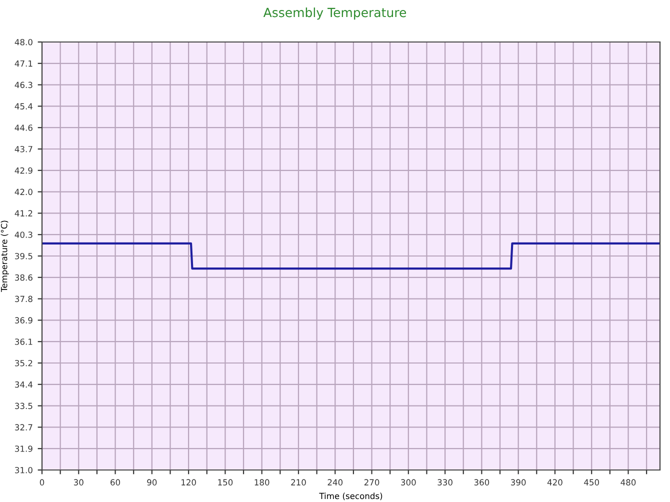 The width and height of the screenshot is (670, 502). Describe the element at coordinates (372, 482) in the screenshot. I see `x-tick-label: 270` at that location.